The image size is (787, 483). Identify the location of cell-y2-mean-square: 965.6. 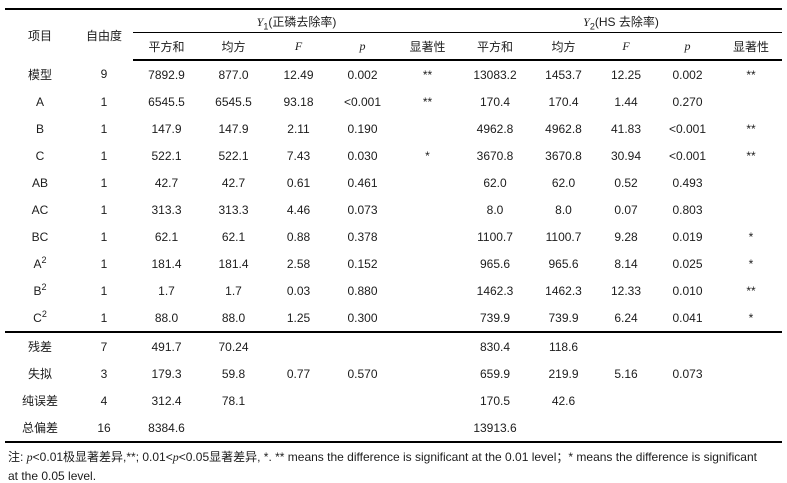
(563, 263).